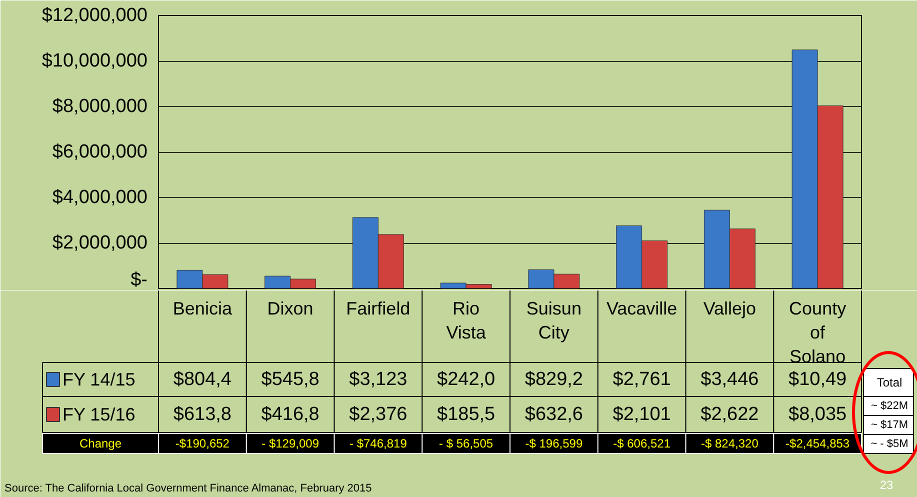 The image size is (917, 497). Describe the element at coordinates (100, 197) in the screenshot. I see `y-tick-label: $4,000,000` at that location.